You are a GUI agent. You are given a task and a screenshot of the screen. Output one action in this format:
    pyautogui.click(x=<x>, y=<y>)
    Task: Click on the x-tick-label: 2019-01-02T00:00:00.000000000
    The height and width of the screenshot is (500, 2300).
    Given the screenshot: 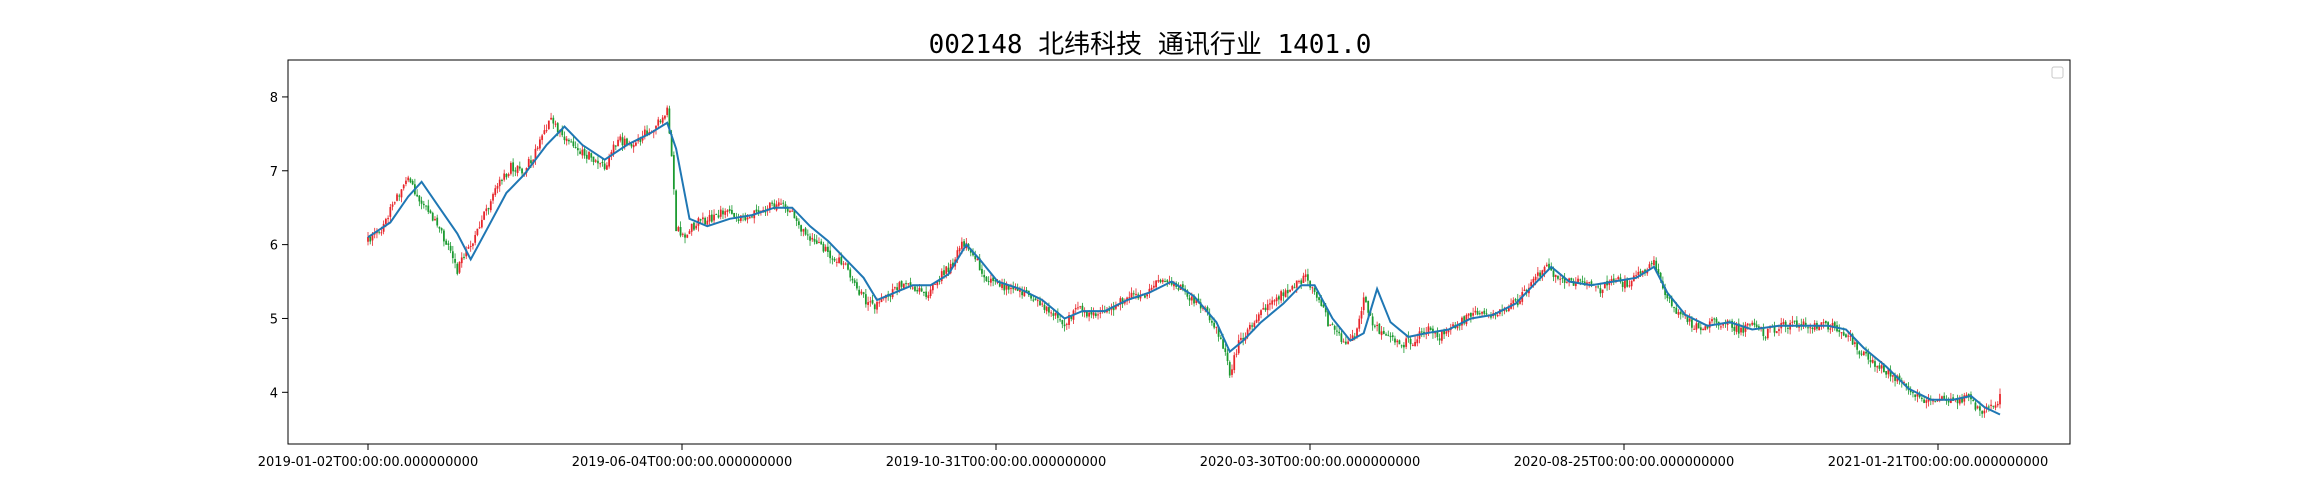 What is the action you would take?
    pyautogui.click(x=368, y=462)
    